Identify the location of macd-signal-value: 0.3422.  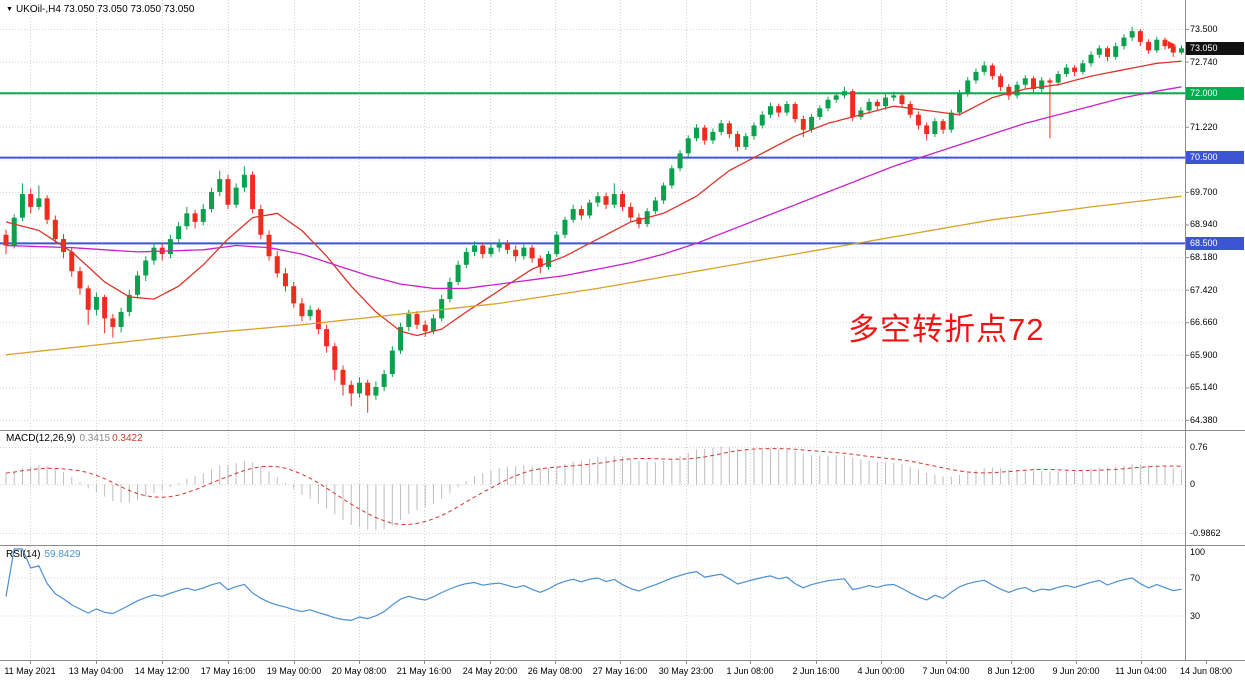
(127, 438).